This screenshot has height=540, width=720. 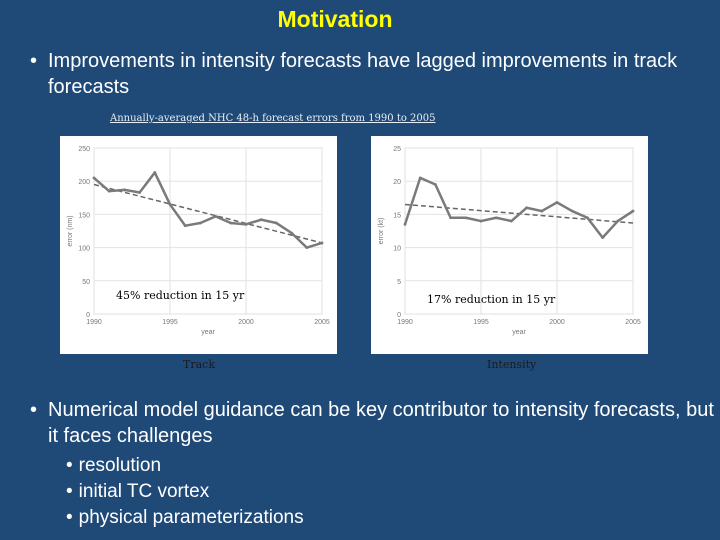 What do you see at coordinates (397, 182) in the screenshot?
I see `y-tick-label: 20` at bounding box center [397, 182].